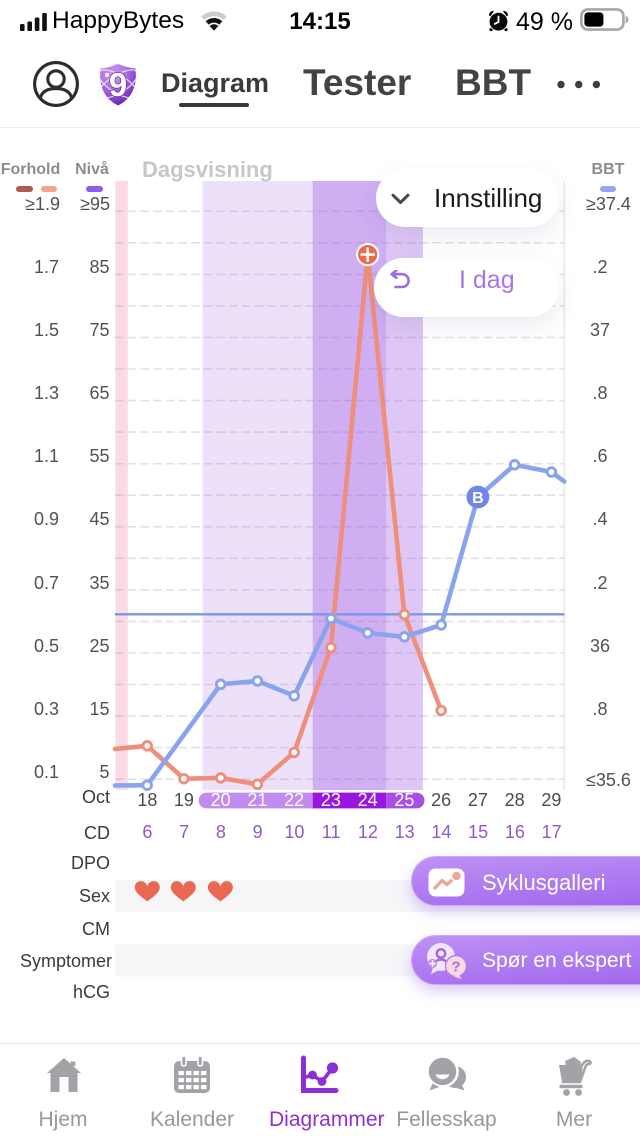  Describe the element at coordinates (118, 84) in the screenshot. I see `svg-text: 9` at that location.